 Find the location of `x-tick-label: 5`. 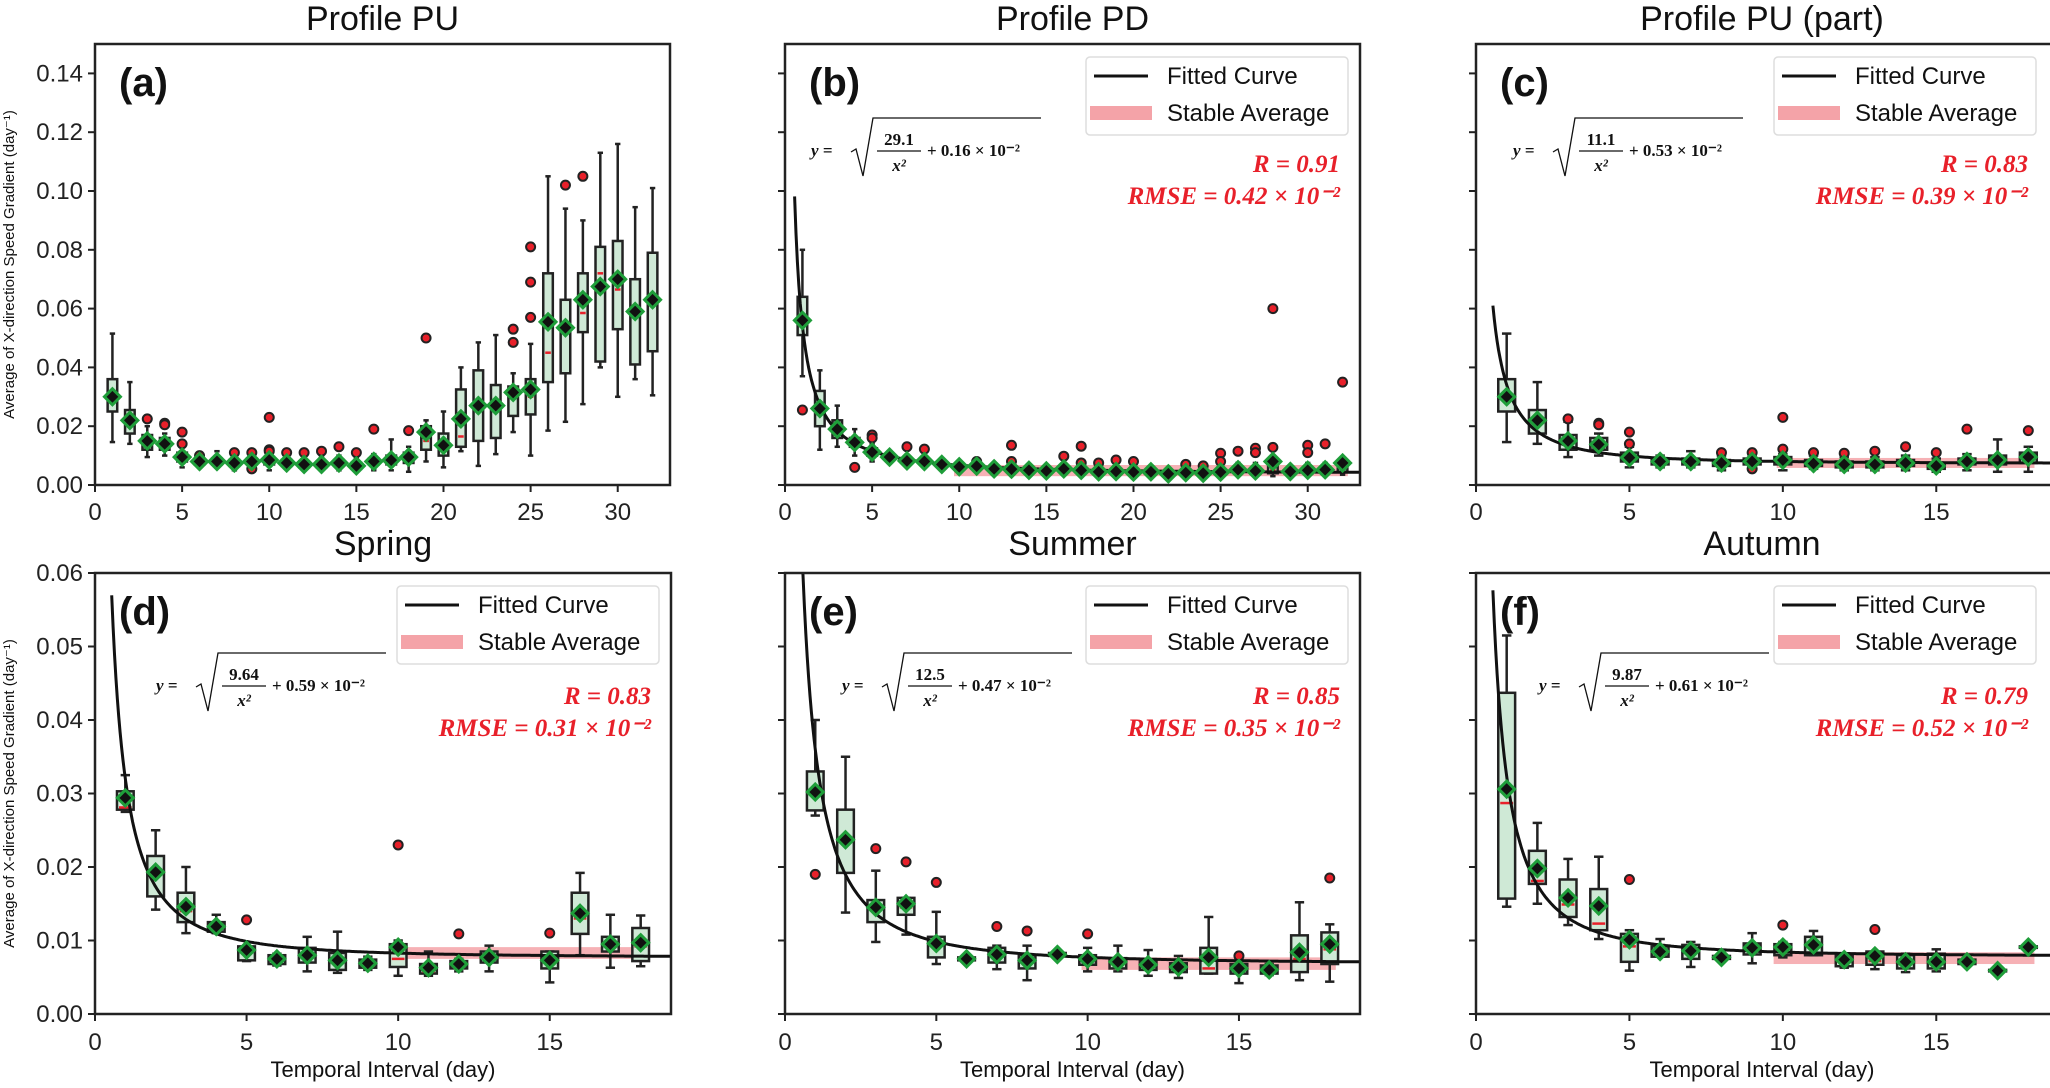

x-tick-label: 5 is located at coordinates (936, 1042).